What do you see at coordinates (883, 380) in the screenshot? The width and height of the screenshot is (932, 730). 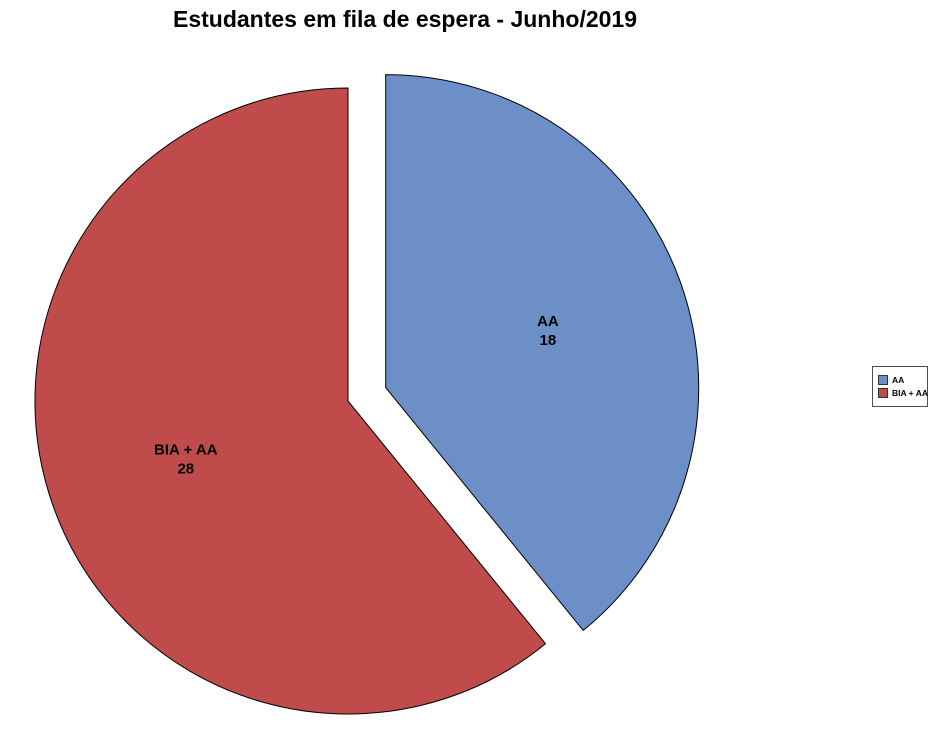 I see `legend-swatch-aa-icon` at bounding box center [883, 380].